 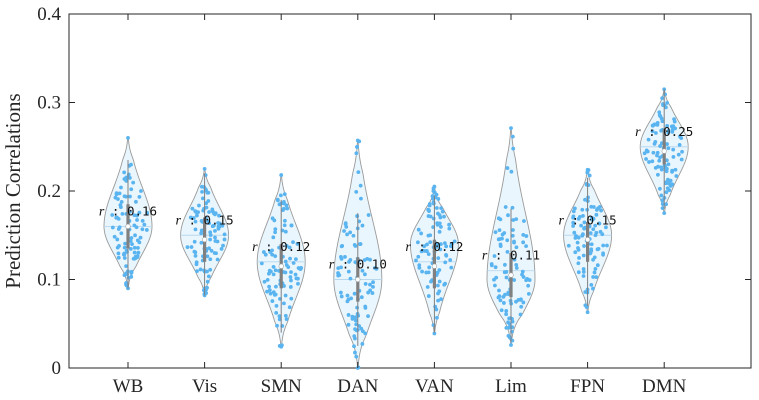 I want to click on data-point-min, so click(x=587, y=312).